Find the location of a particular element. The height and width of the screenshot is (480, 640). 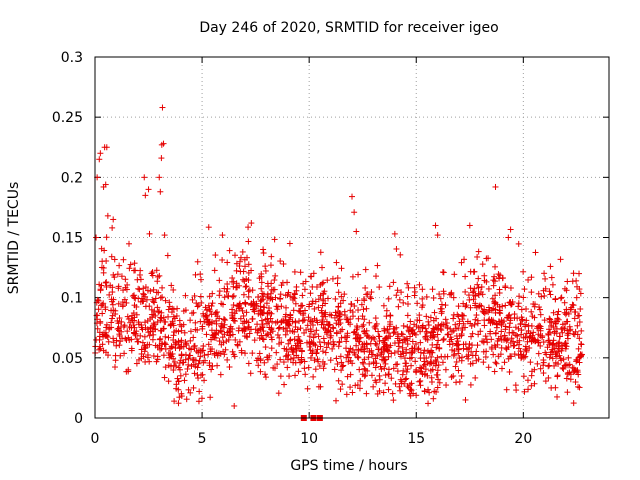

y-tick-label: 0.05 is located at coordinates (67, 359).